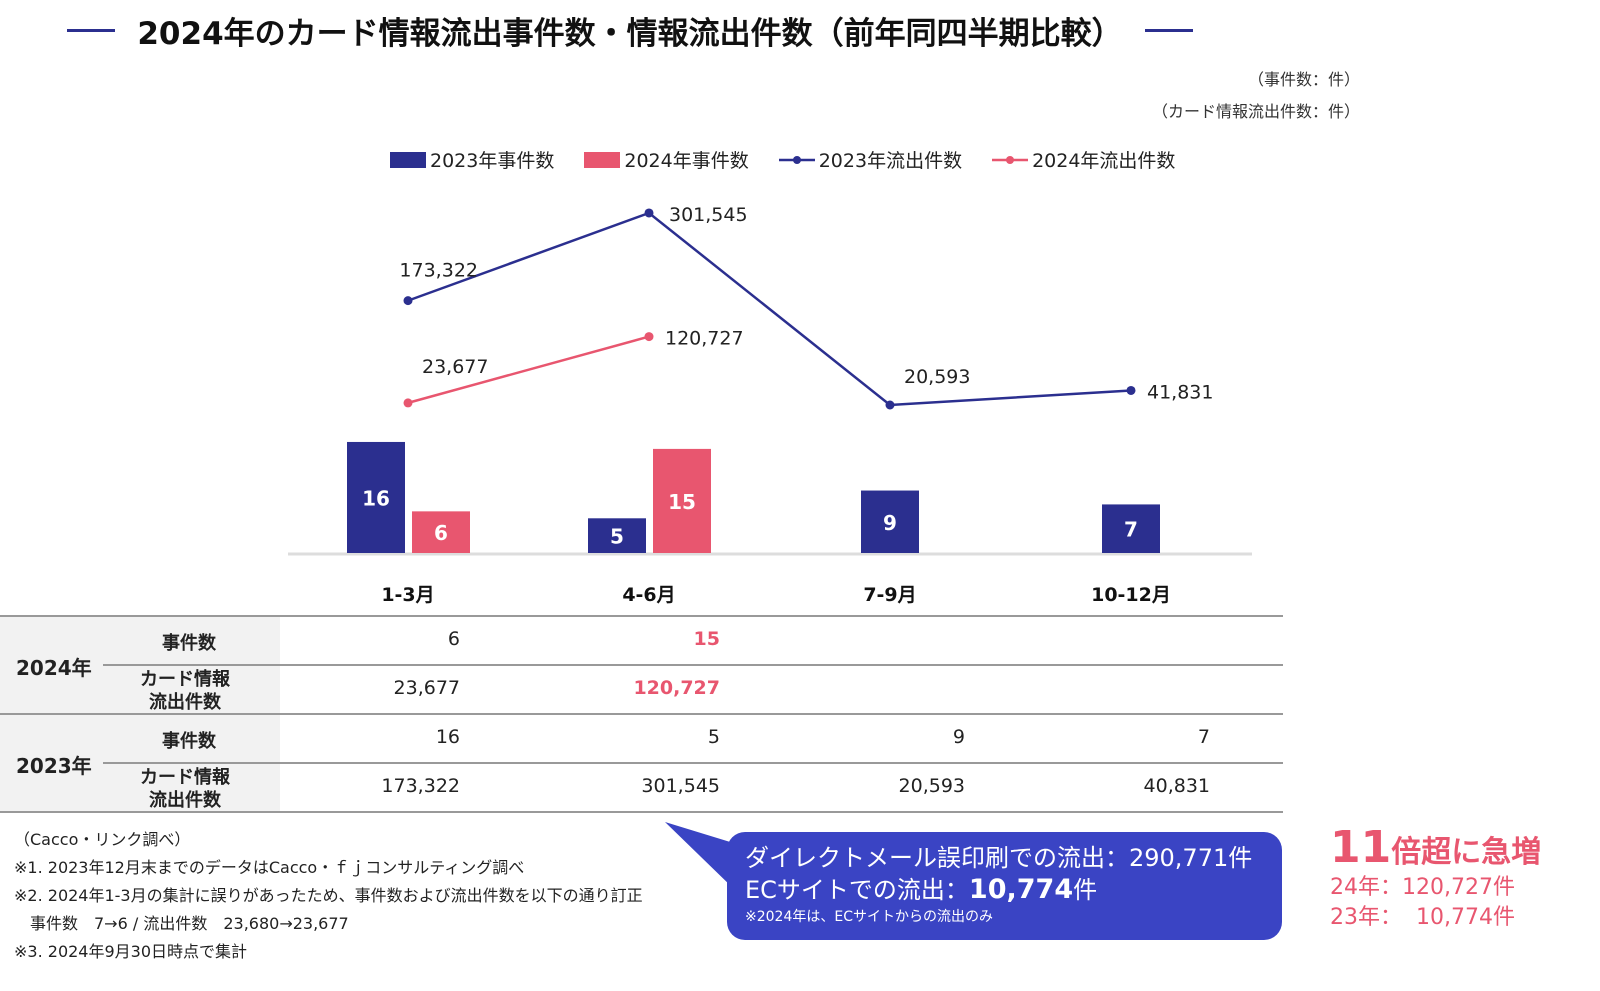 The height and width of the screenshot is (991, 1600). Describe the element at coordinates (889, 595) in the screenshot. I see `x-tick-label: 7-9月` at that location.